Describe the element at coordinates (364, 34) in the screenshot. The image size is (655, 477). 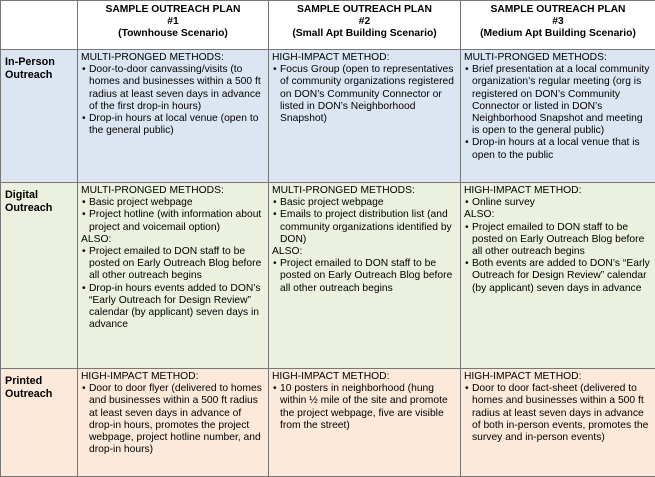
I see `header-line: (Small Apt Building Scenario)` at that location.